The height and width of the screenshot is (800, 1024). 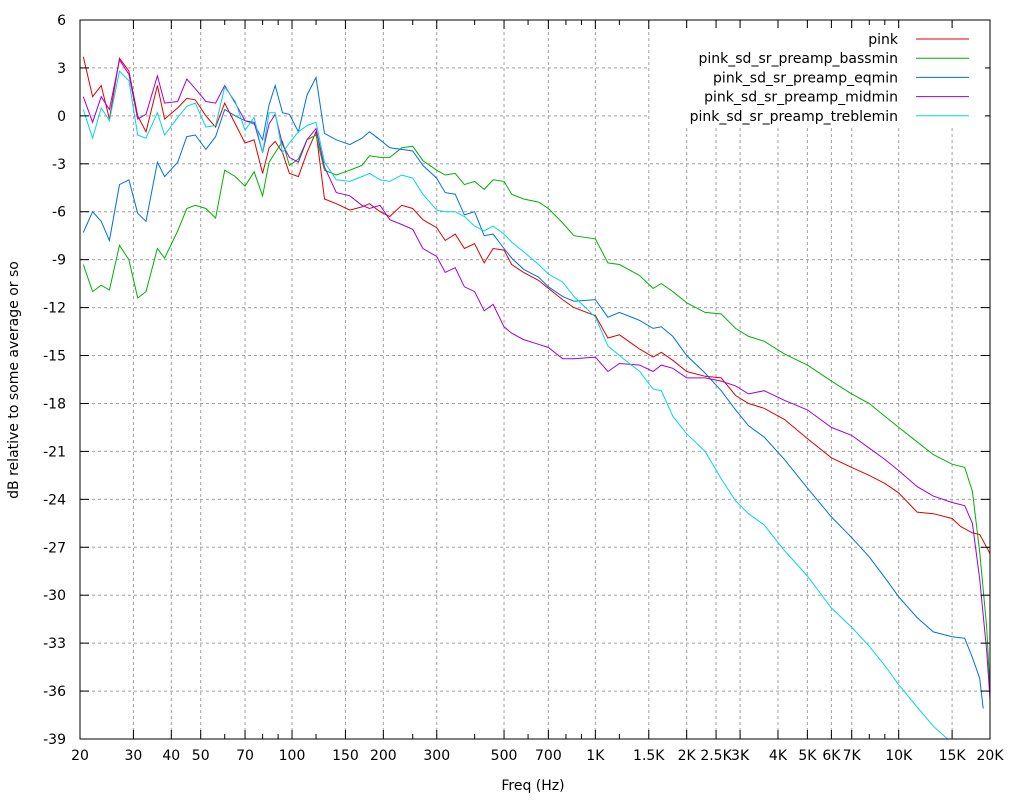 I want to click on y-tick-label: -33, so click(x=54, y=644).